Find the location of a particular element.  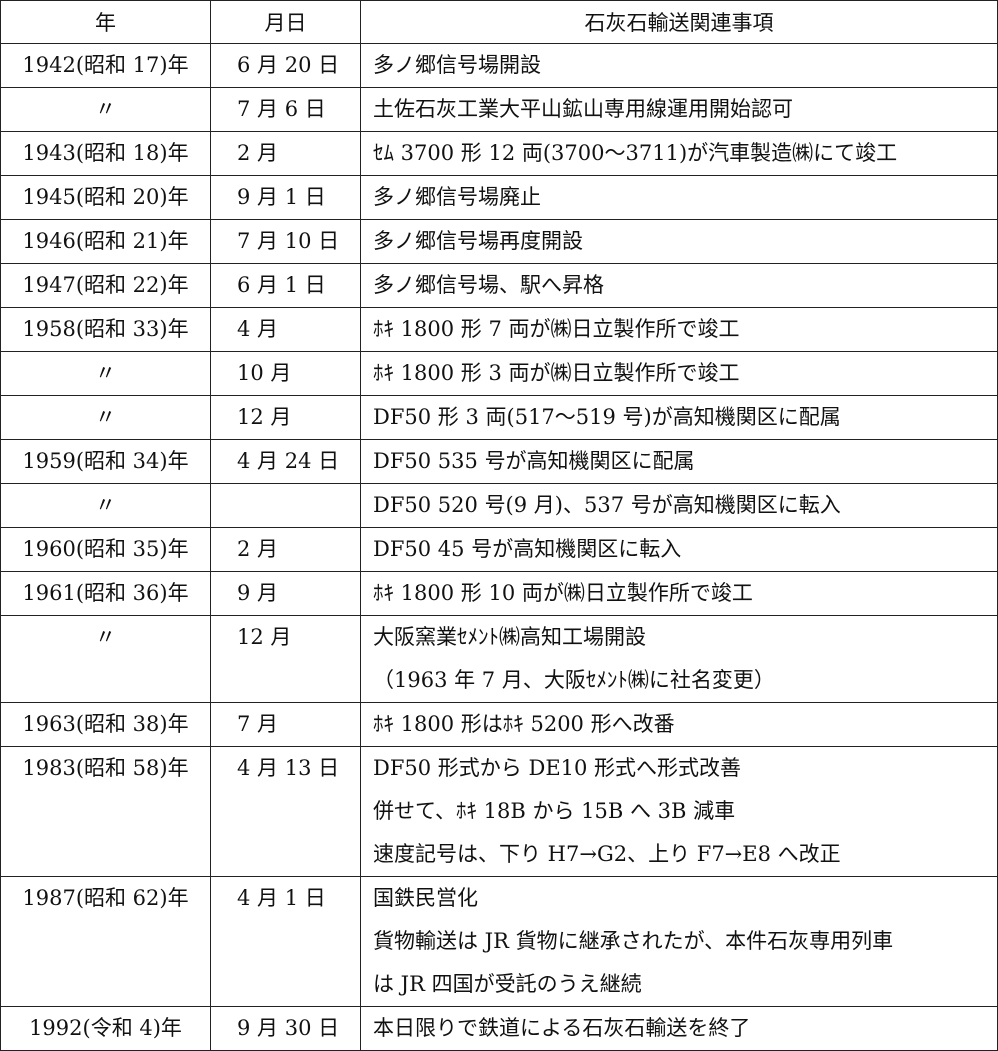

table-row: 1960(昭和 35)年 2 月 DF50 45 号が高知機関区に転入 is located at coordinates (499, 549).